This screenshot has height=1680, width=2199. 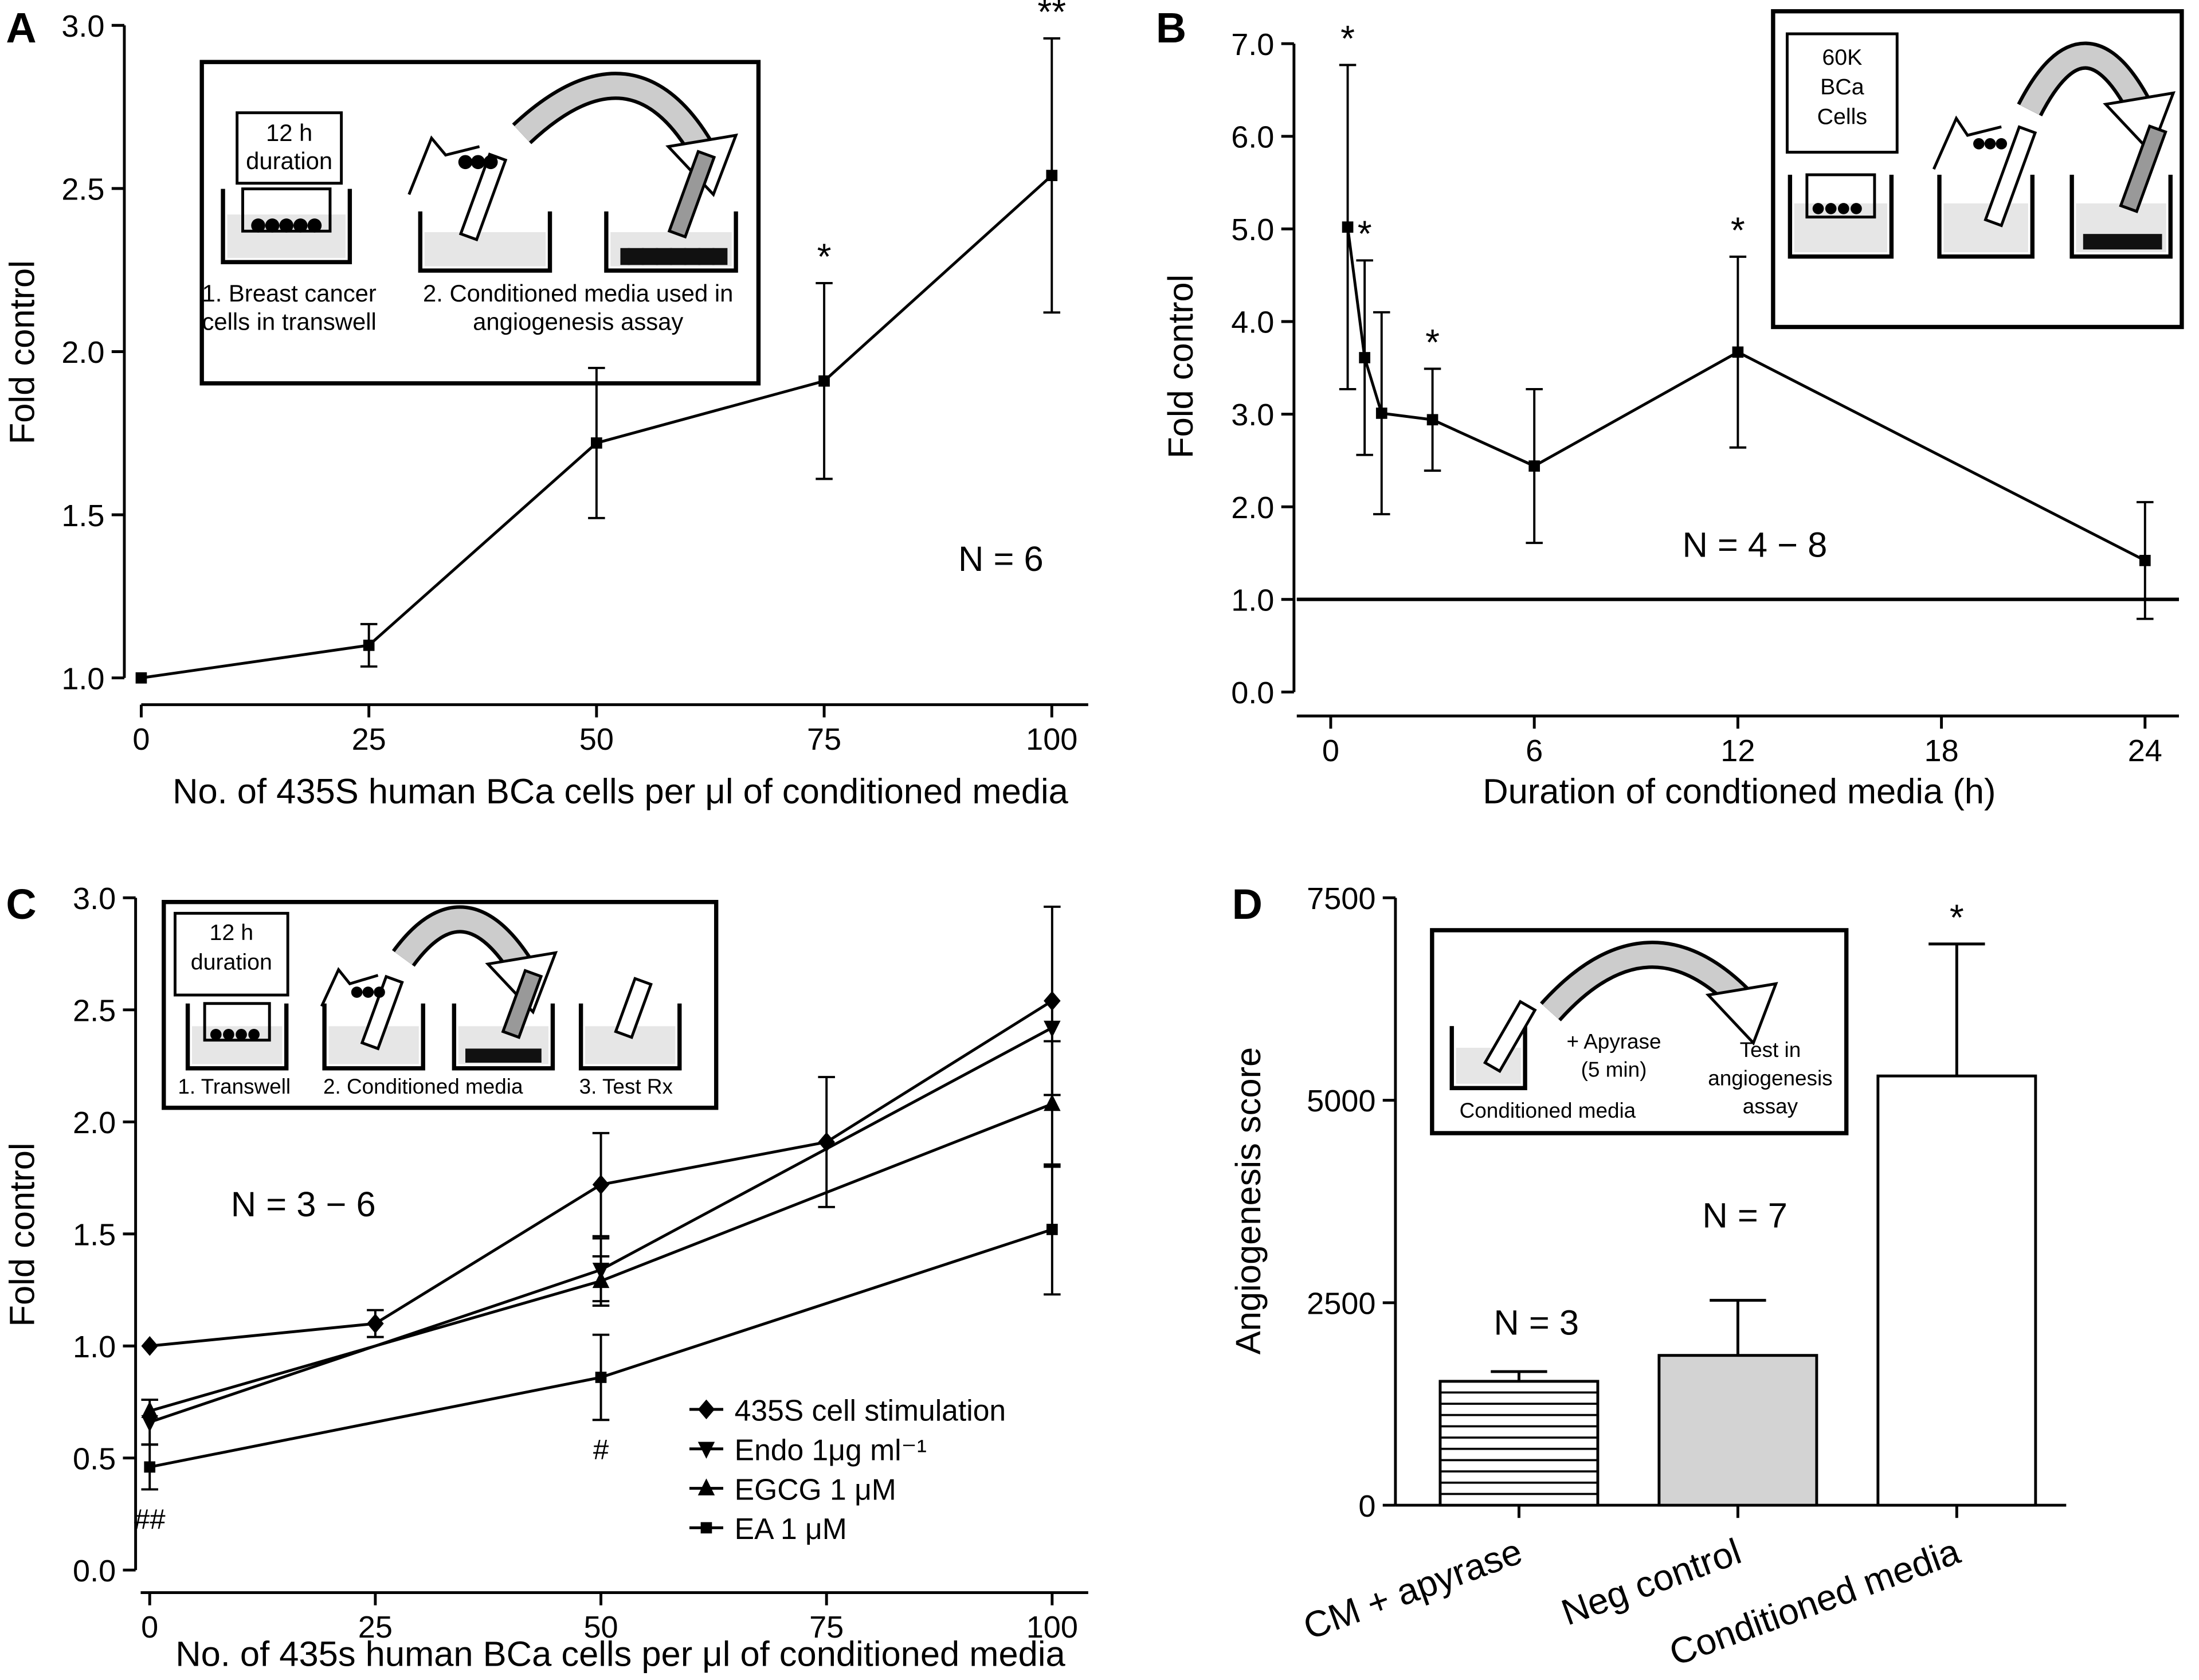 What do you see at coordinates (1770, 1050) in the screenshot?
I see `inset-text: Test in` at bounding box center [1770, 1050].